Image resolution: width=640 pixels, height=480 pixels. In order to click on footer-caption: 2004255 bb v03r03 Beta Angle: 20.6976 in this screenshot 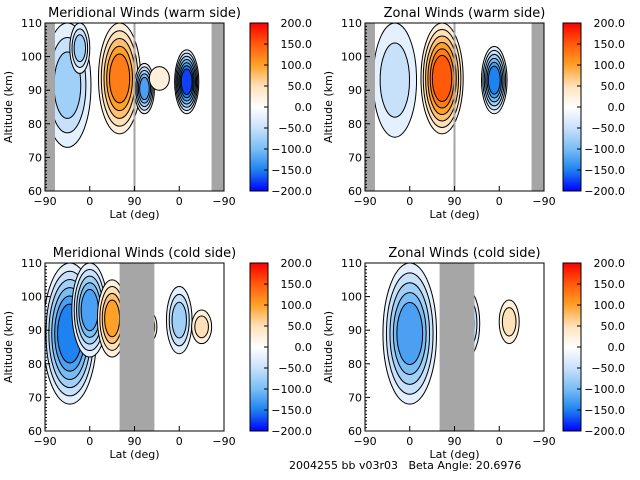, I will do `click(405, 465)`.